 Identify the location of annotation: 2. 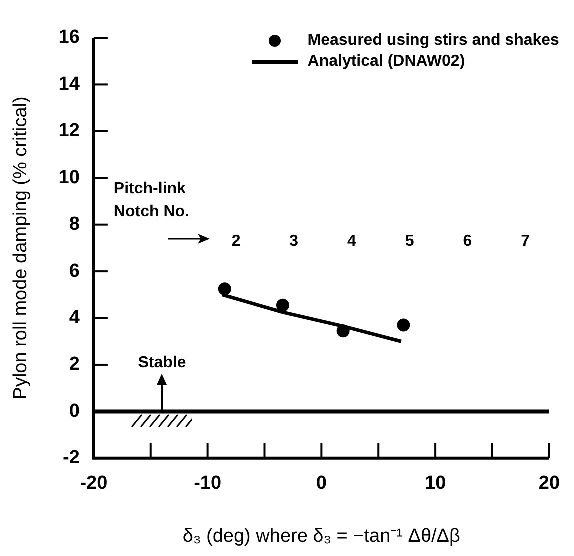
(236, 241).